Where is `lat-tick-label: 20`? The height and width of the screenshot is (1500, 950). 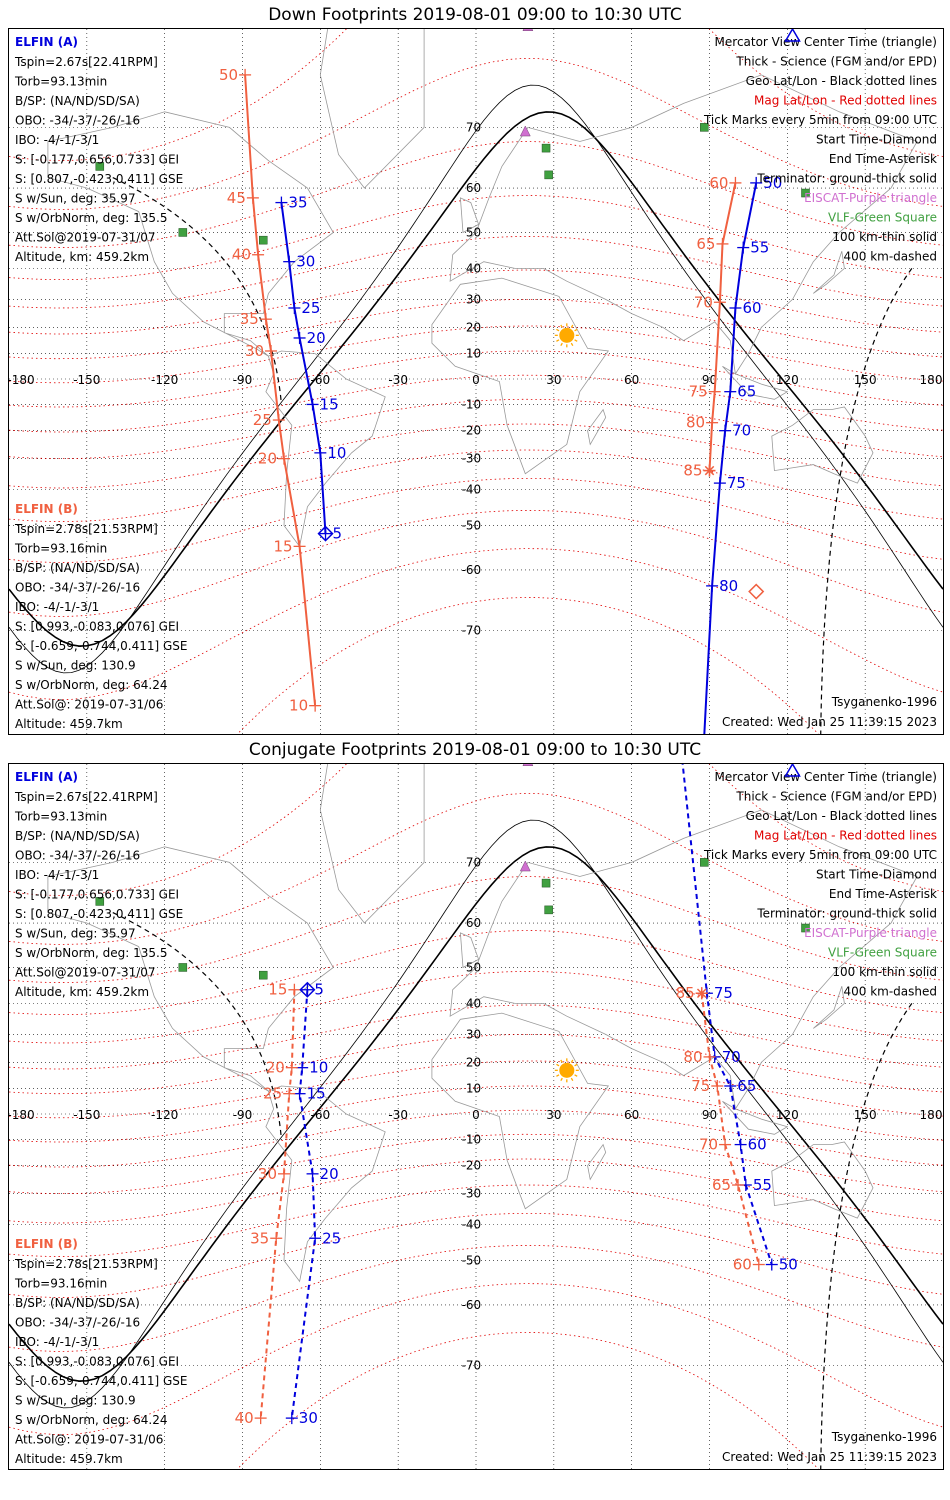
lat-tick-label: 20 is located at coordinates (473, 327).